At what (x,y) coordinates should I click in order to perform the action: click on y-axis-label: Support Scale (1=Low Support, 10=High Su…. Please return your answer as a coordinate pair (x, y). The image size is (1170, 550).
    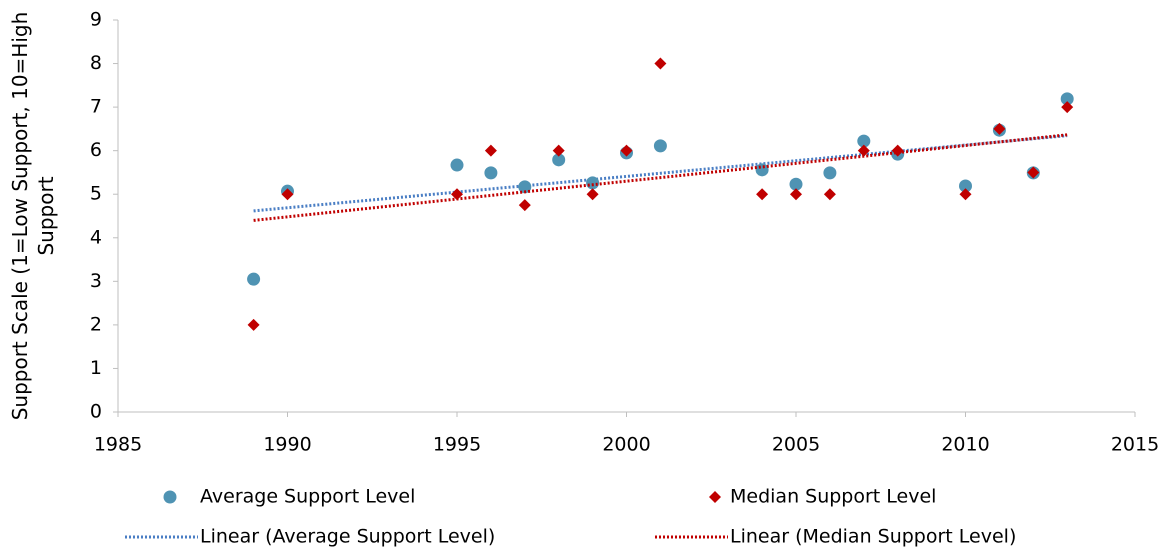
    Looking at the image, I should click on (33, 216).